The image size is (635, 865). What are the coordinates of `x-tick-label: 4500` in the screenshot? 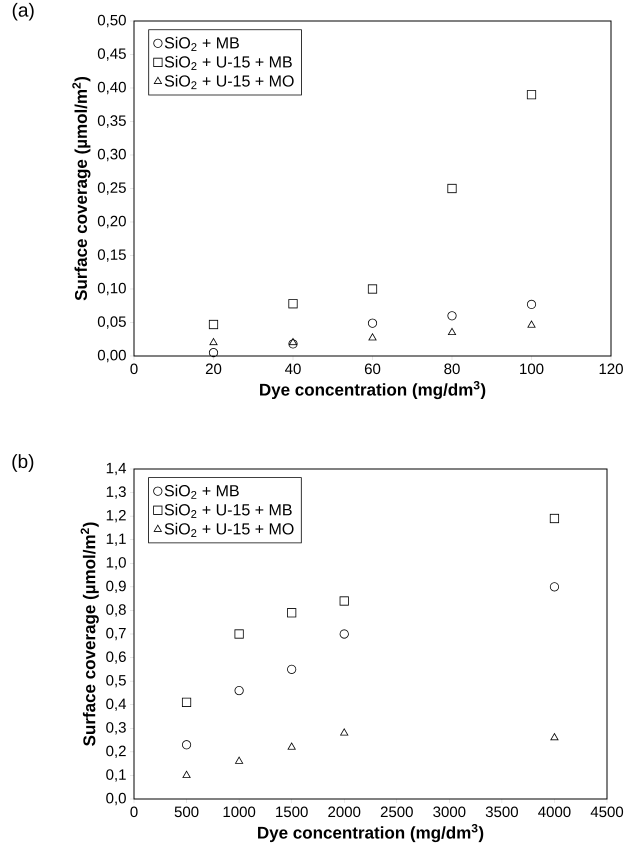 It's located at (607, 812).